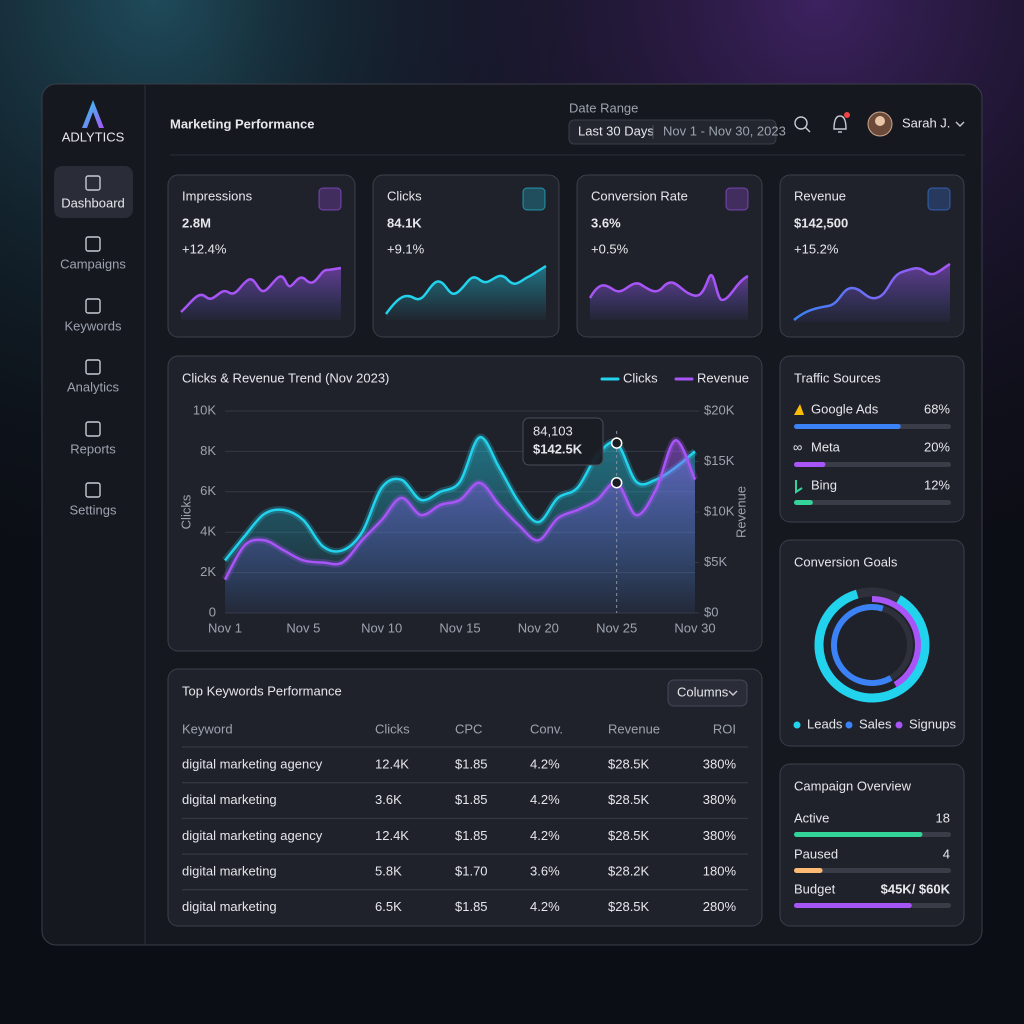 This screenshot has width=1024, height=1024. What do you see at coordinates (93, 448) in the screenshot?
I see `nav-item: Reports` at bounding box center [93, 448].